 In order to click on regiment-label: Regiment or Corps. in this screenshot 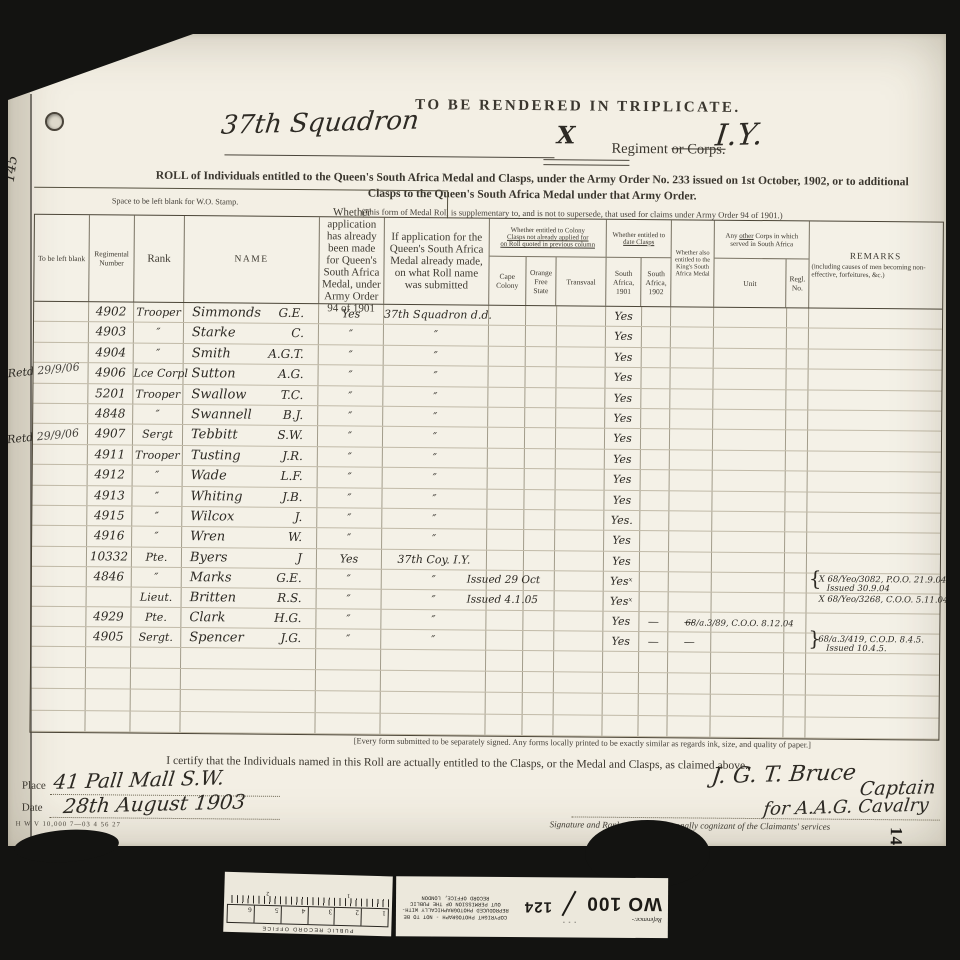, I will do `click(668, 149)`.